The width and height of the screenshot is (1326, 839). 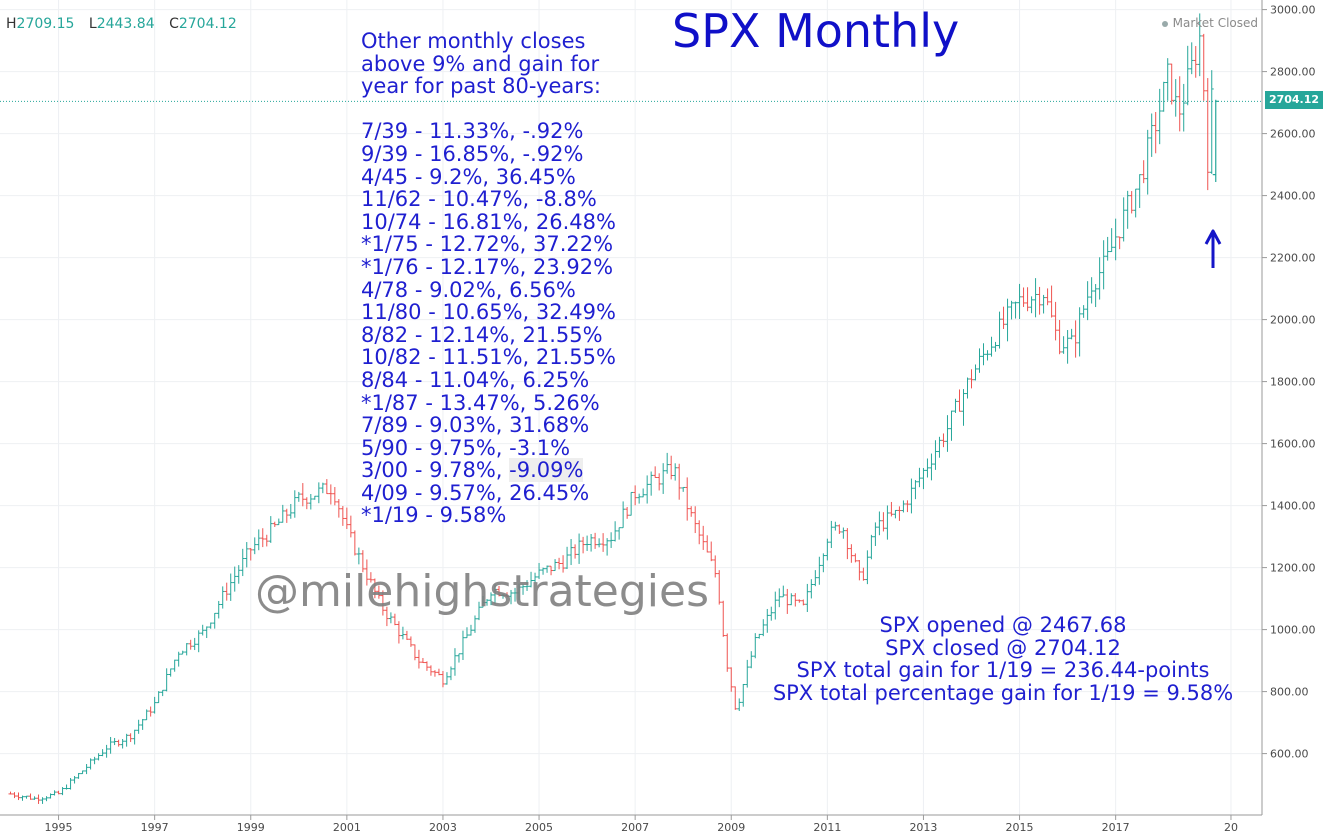 What do you see at coordinates (1293, 134) in the screenshot?
I see `y-tick-label: 2600.00` at bounding box center [1293, 134].